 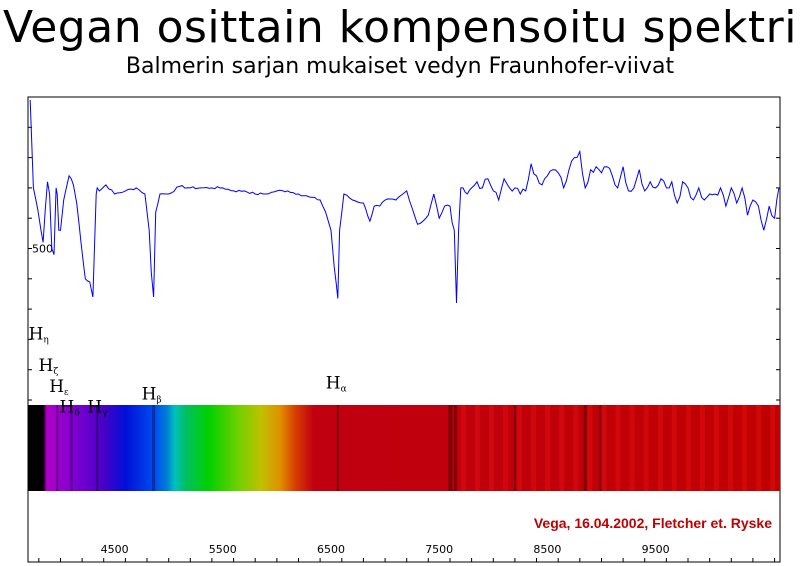 I want to click on balmer-line-label: Hγ, so click(x=97, y=408).